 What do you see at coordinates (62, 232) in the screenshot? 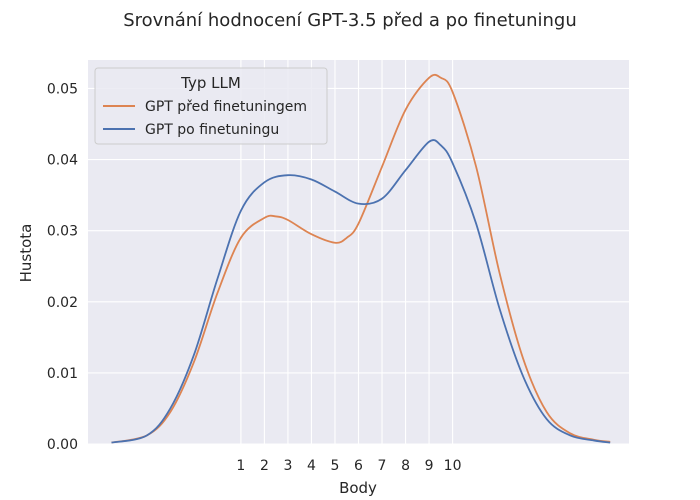
I see `y-tick-label: 0.03` at bounding box center [62, 232].